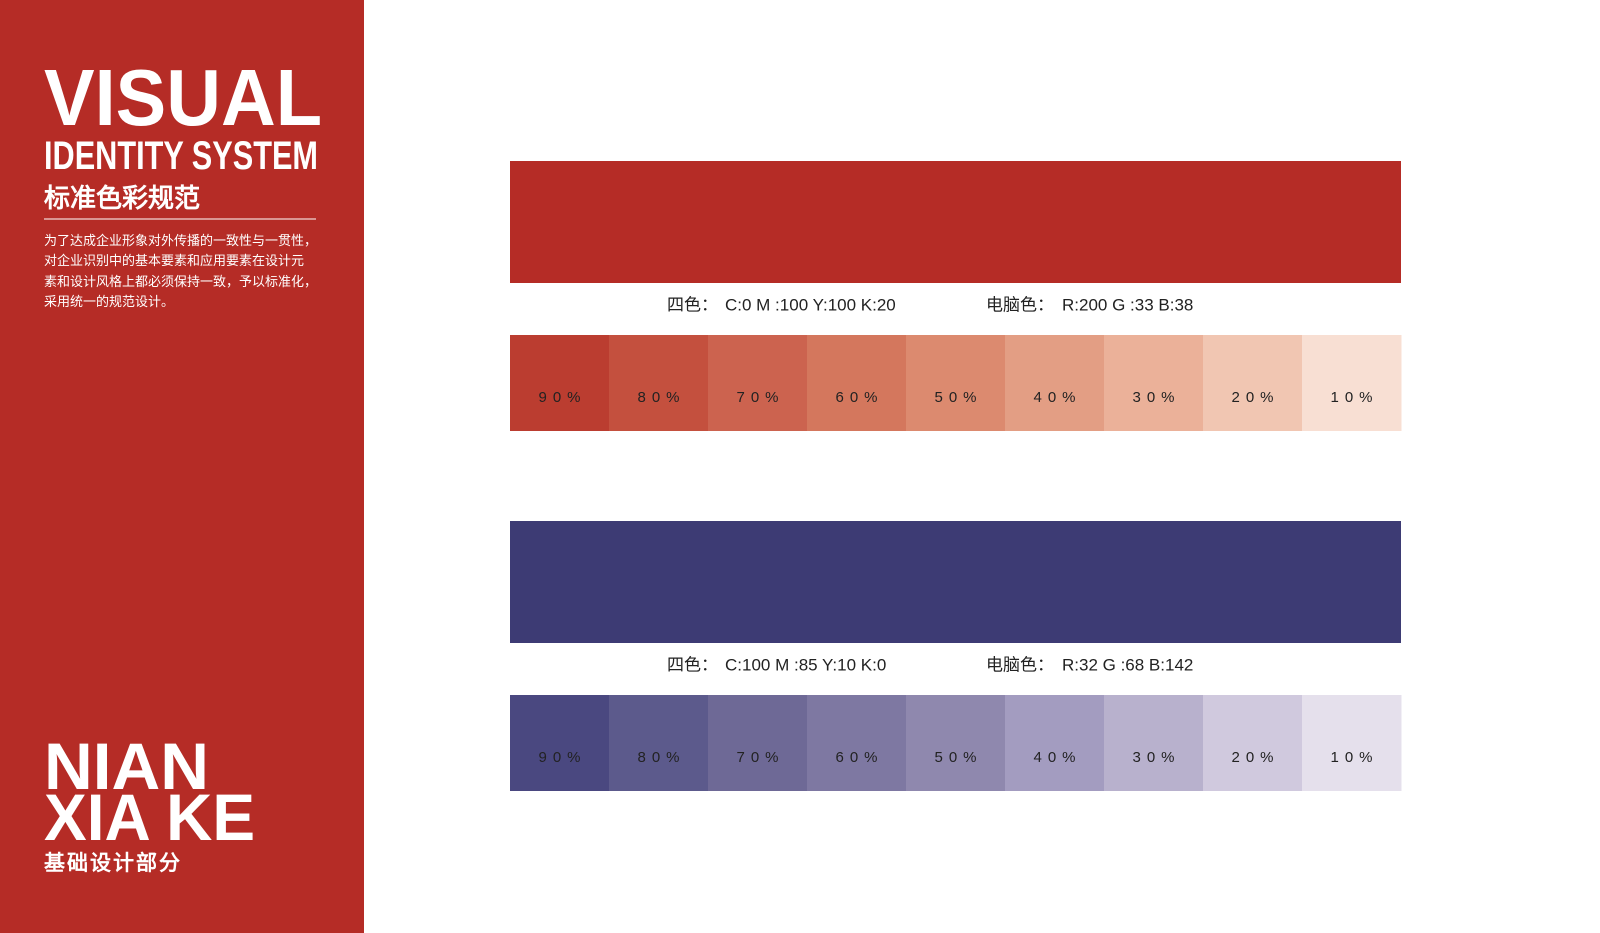 The width and height of the screenshot is (1600, 933). I want to click on section-label: 基础设计部分, so click(113, 863).